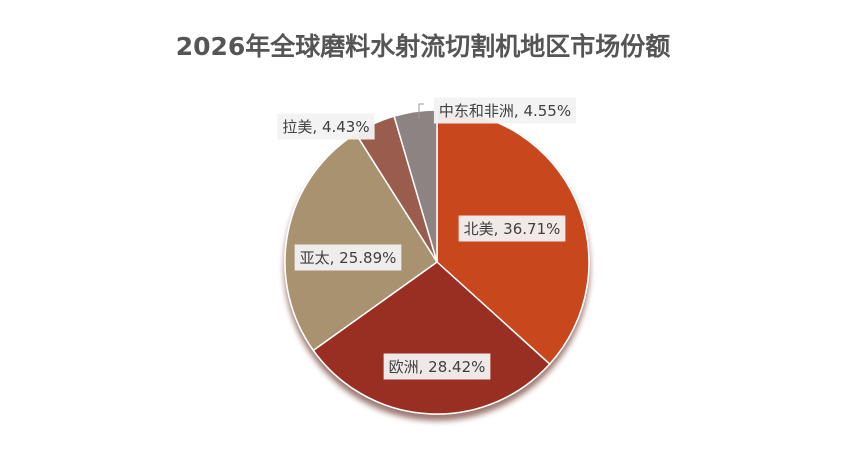 The height and width of the screenshot is (454, 847). Describe the element at coordinates (297, 127) in the screenshot. I see `category-name: 拉美` at that location.